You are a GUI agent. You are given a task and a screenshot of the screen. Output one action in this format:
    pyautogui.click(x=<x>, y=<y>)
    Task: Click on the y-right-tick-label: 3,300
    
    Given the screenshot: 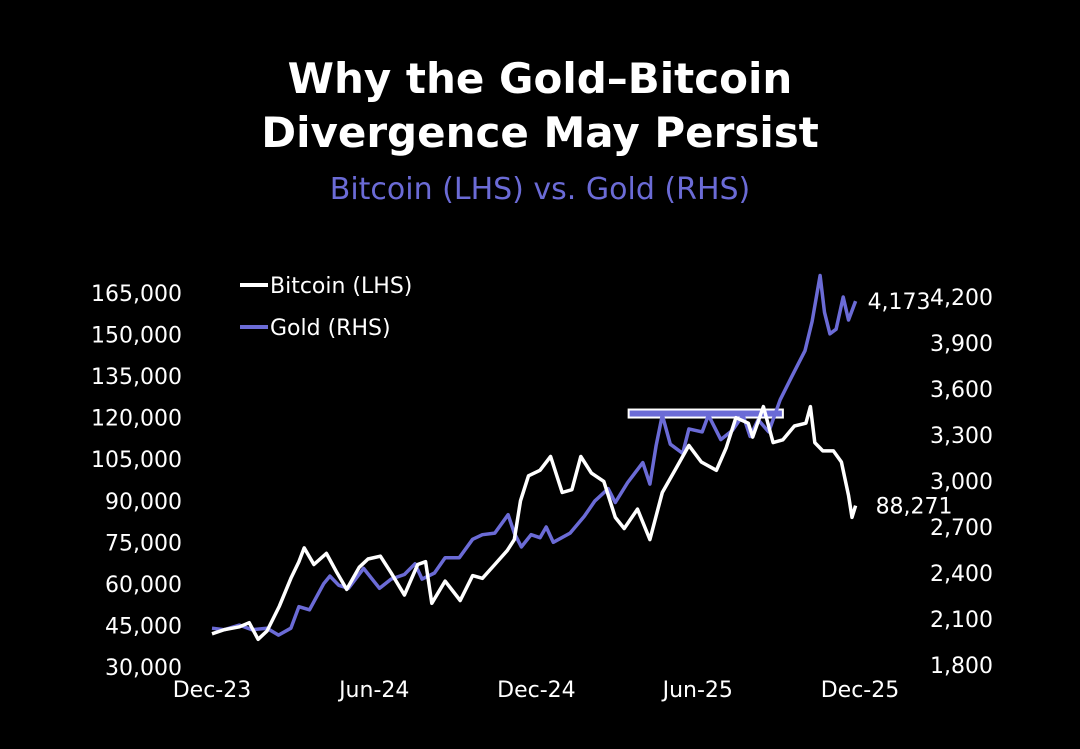 What is the action you would take?
    pyautogui.click(x=961, y=436)
    